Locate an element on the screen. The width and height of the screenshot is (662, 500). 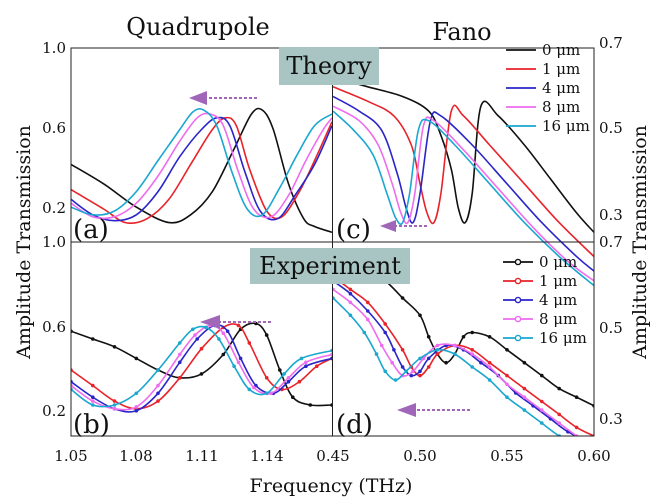
experiment-label-box is located at coordinates (330, 266).